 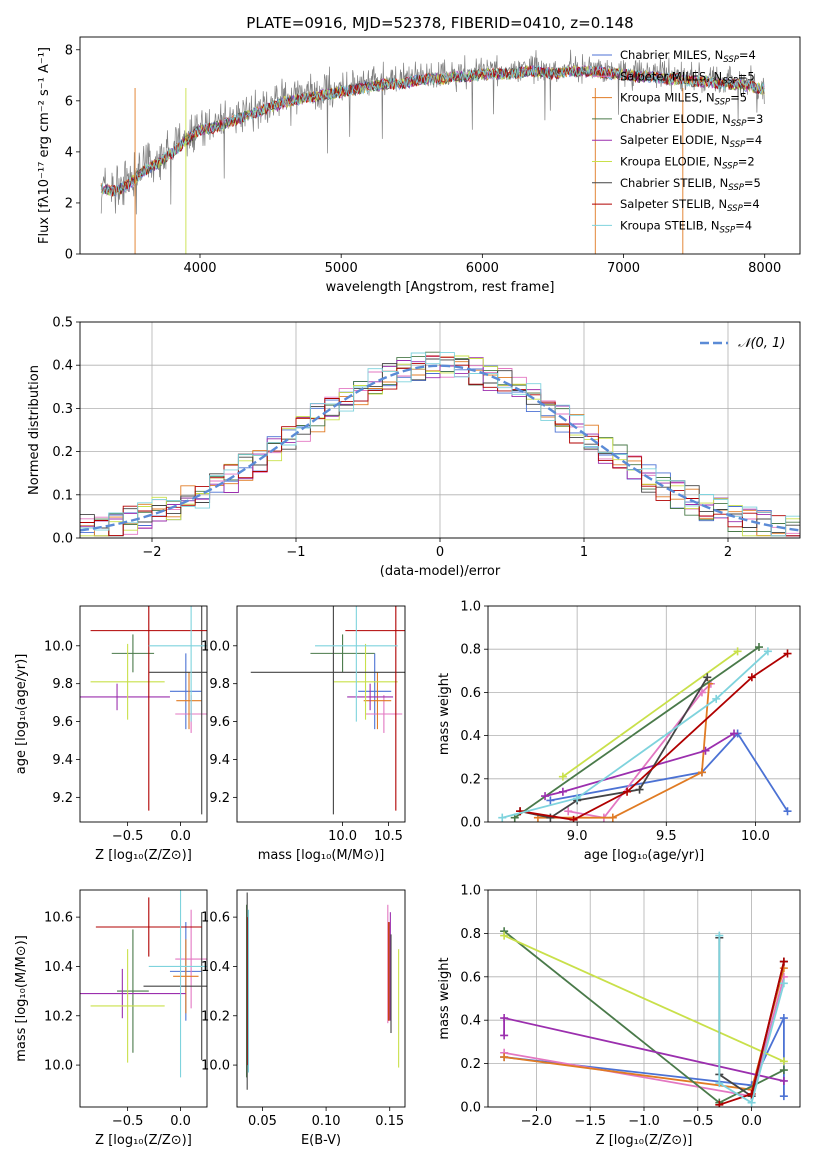 I want to click on x-tick-label: 0.10, so click(x=326, y=1121).